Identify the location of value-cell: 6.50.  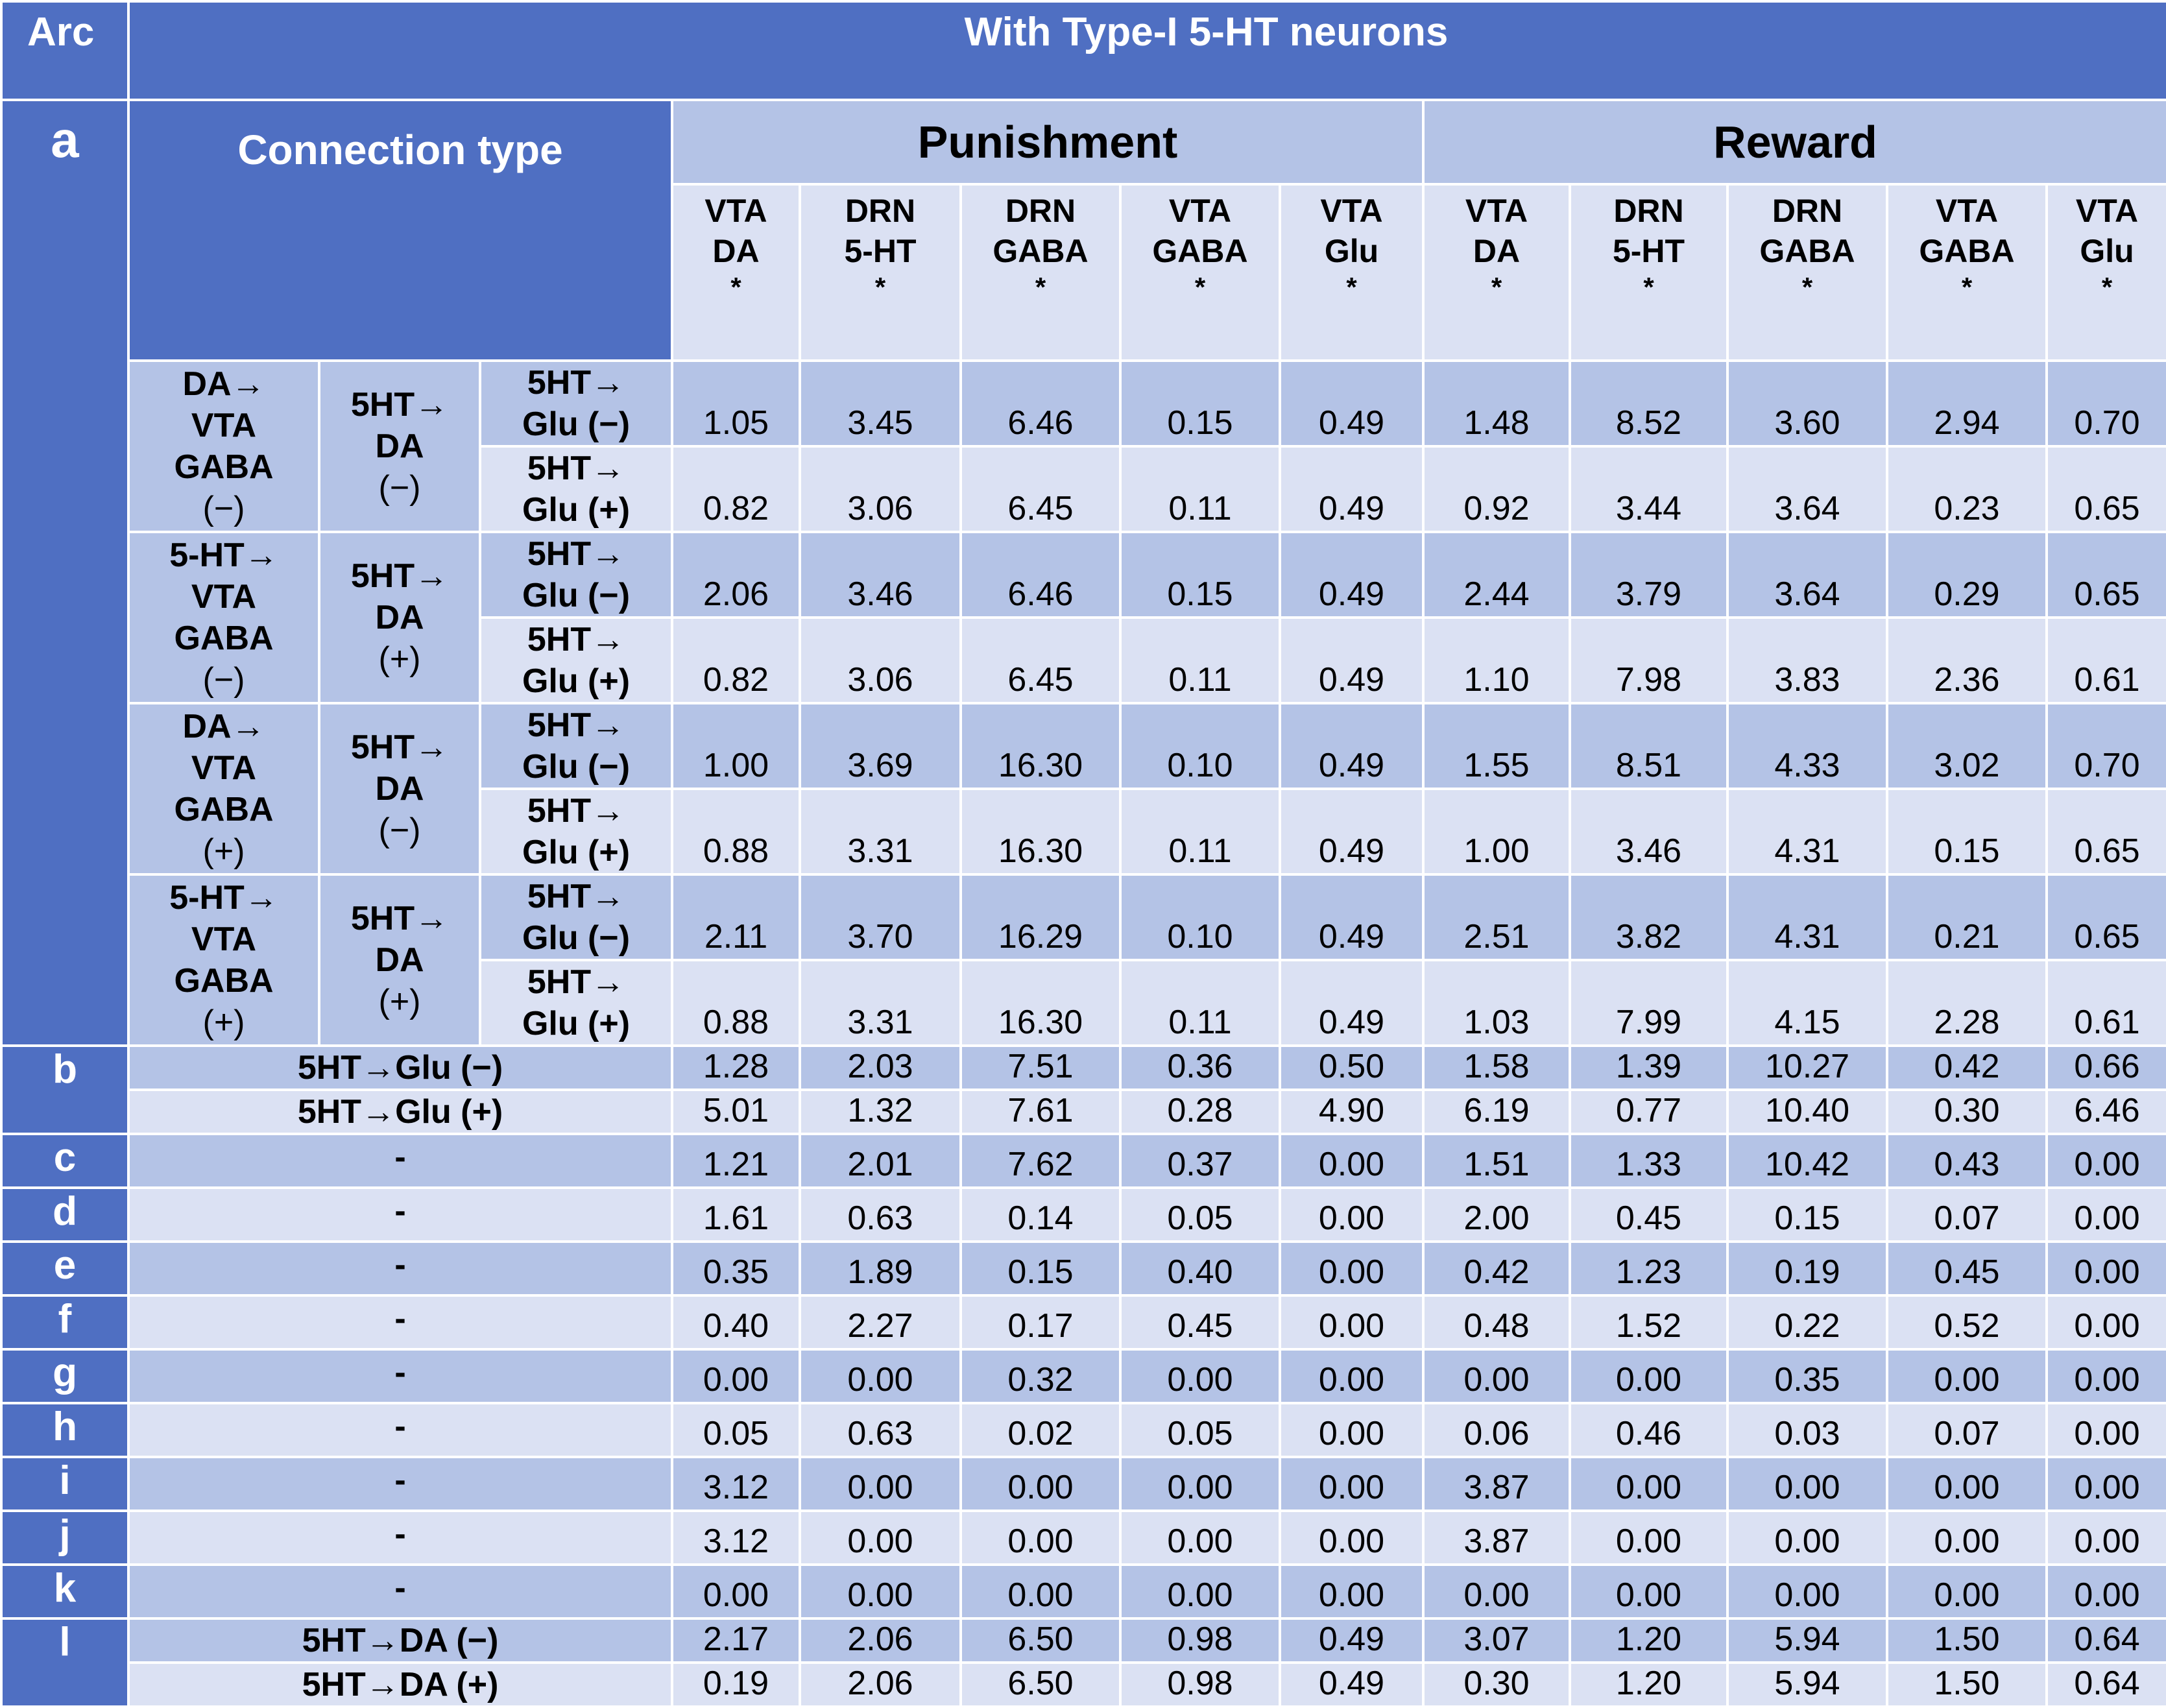
(1040, 1684).